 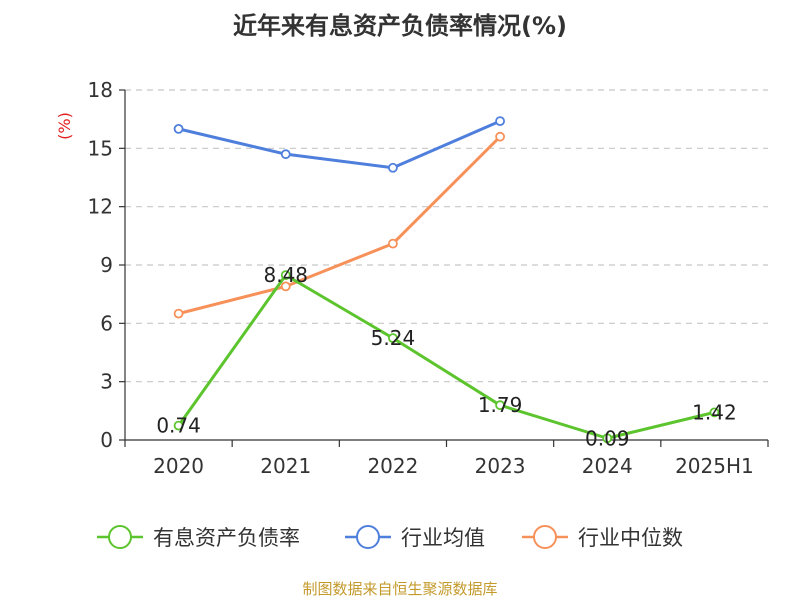 What do you see at coordinates (100, 148) in the screenshot?
I see `y-tick-label: 15` at bounding box center [100, 148].